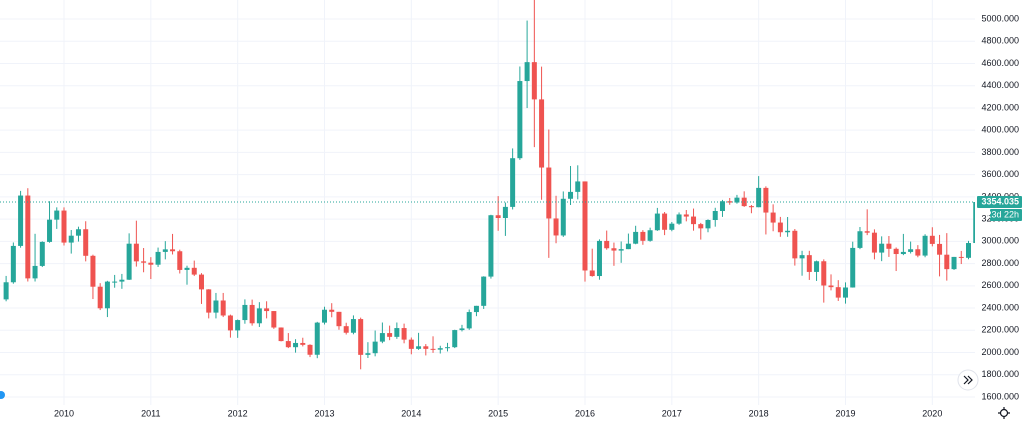 Image resolution: width=1024 pixels, height=422 pixels. Describe the element at coordinates (759, 413) in the screenshot. I see `x-tick-label: 2018` at that location.